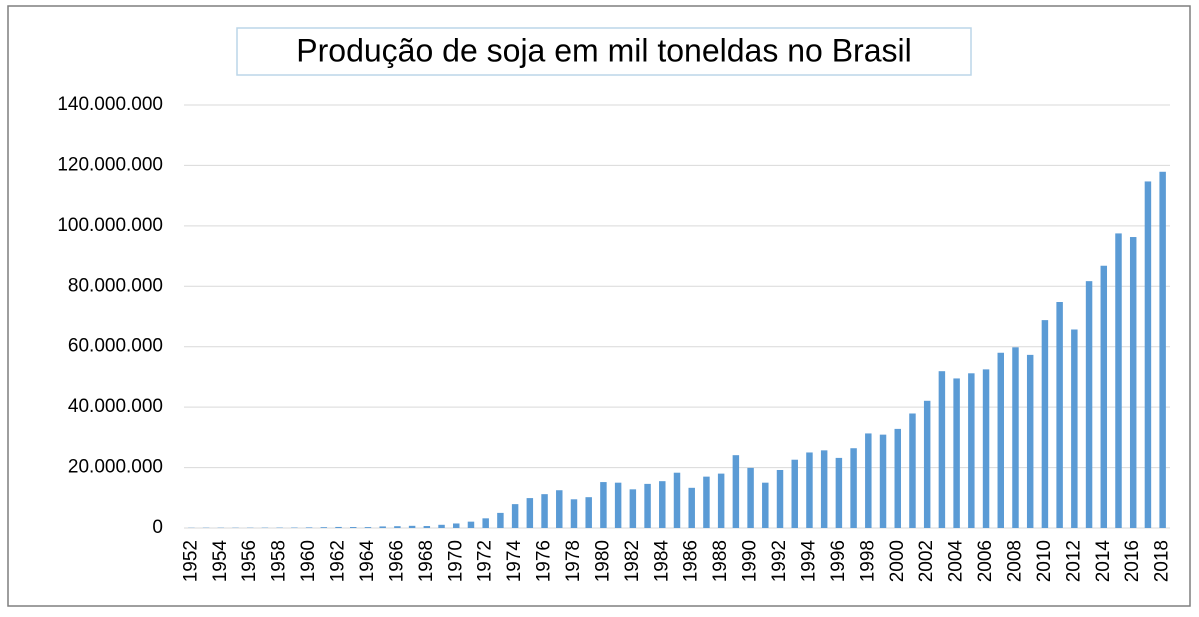  Describe the element at coordinates (808, 561) in the screenshot. I see `x-tick-label: 1994` at that location.